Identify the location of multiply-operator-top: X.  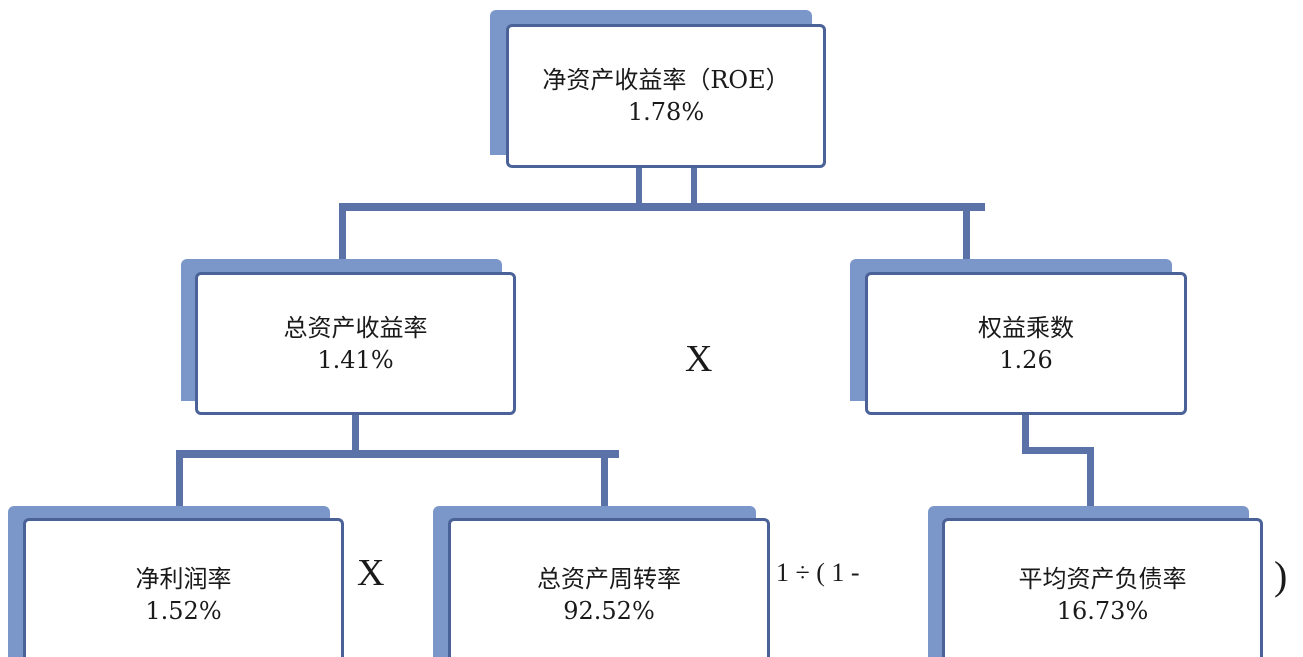
(699, 359).